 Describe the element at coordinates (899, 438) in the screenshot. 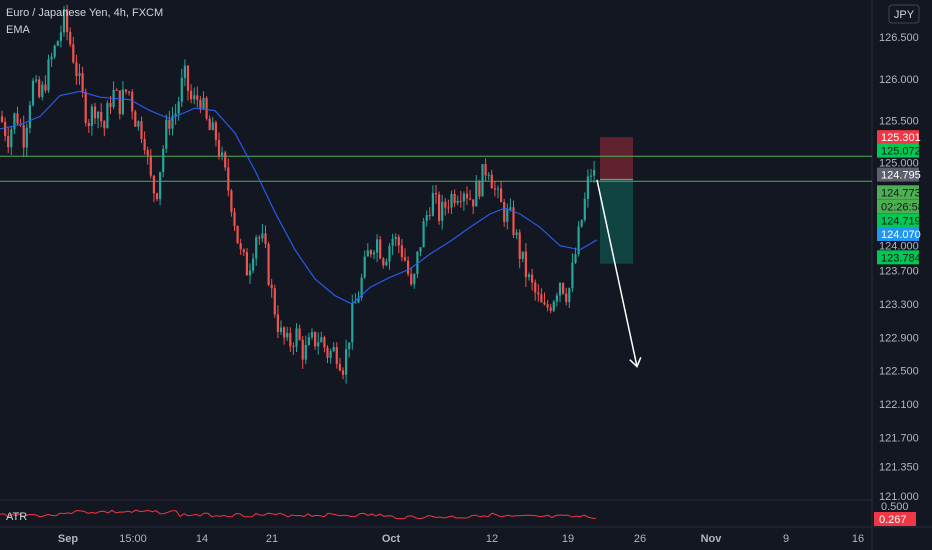

I see `price-axis-tick: 121.700` at that location.